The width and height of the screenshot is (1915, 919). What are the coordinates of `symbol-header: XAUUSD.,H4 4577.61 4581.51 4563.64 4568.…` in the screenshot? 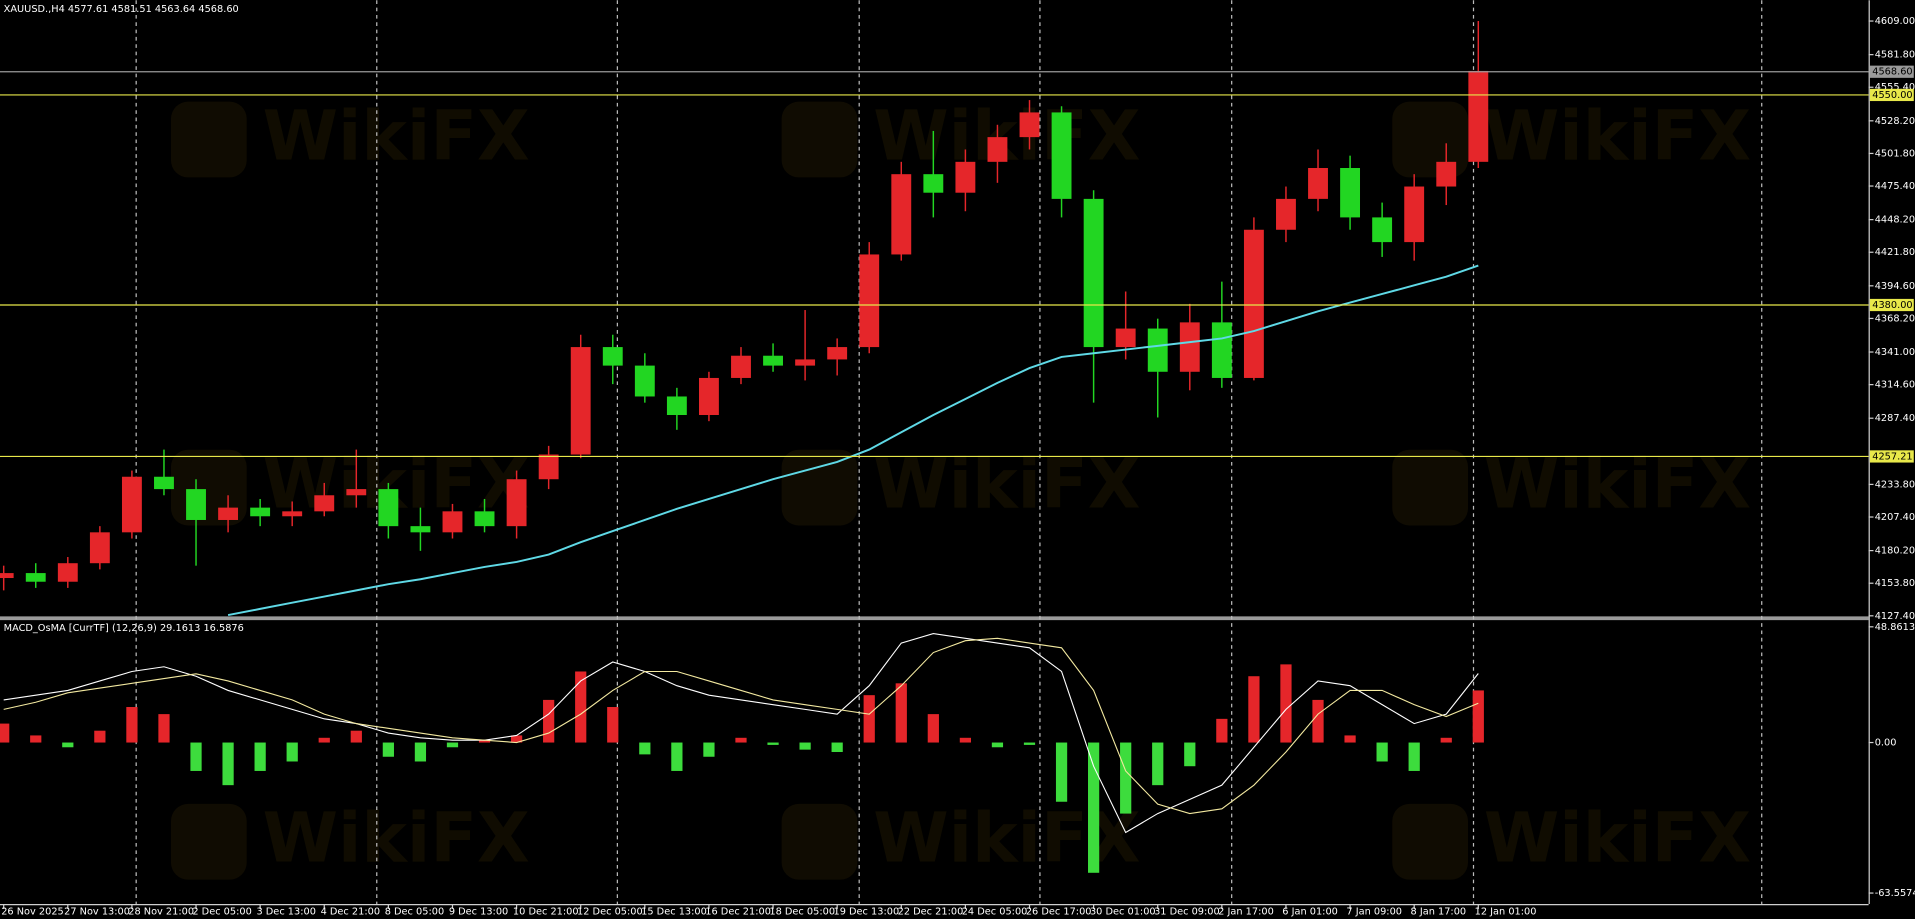 It's located at (121, 9).